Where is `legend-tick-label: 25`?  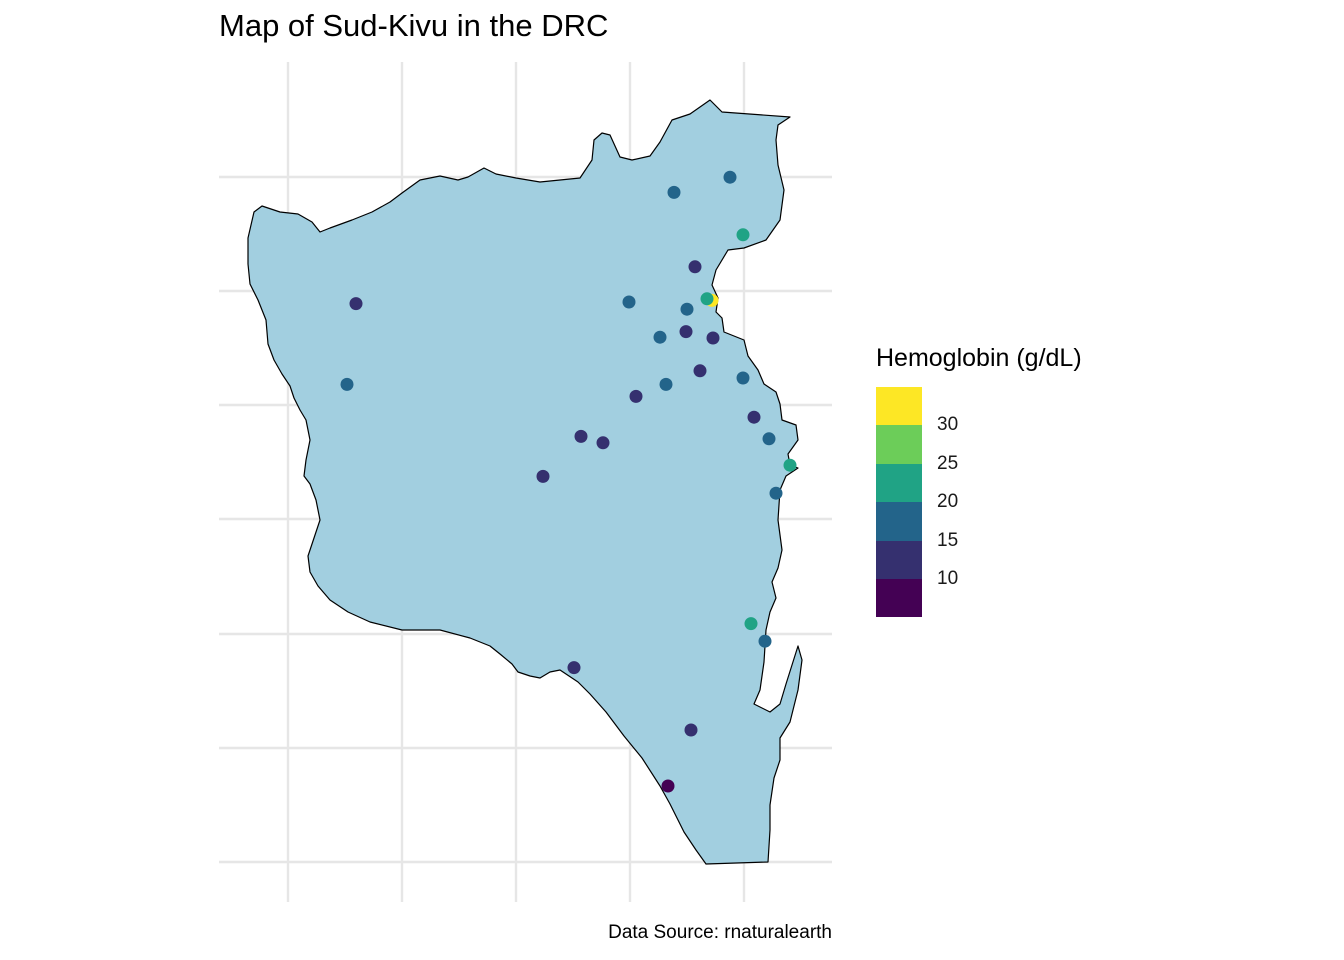
legend-tick-label: 25 is located at coordinates (948, 463).